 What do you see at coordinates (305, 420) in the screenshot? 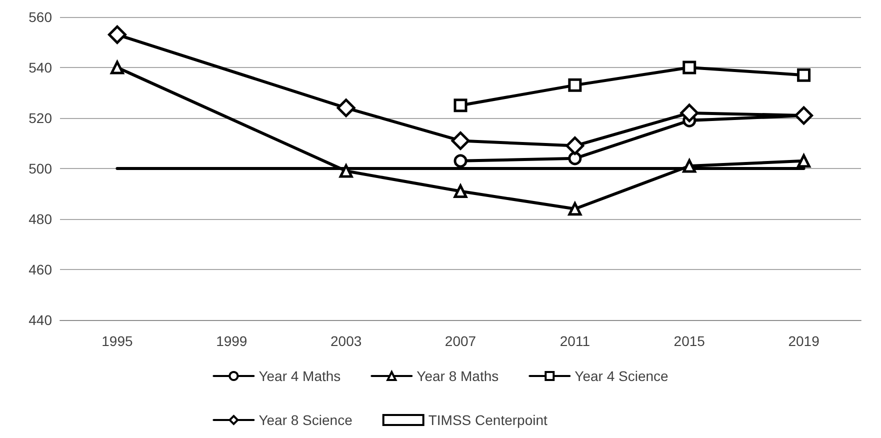
I see `legend-label: Year 8 Science` at bounding box center [305, 420].